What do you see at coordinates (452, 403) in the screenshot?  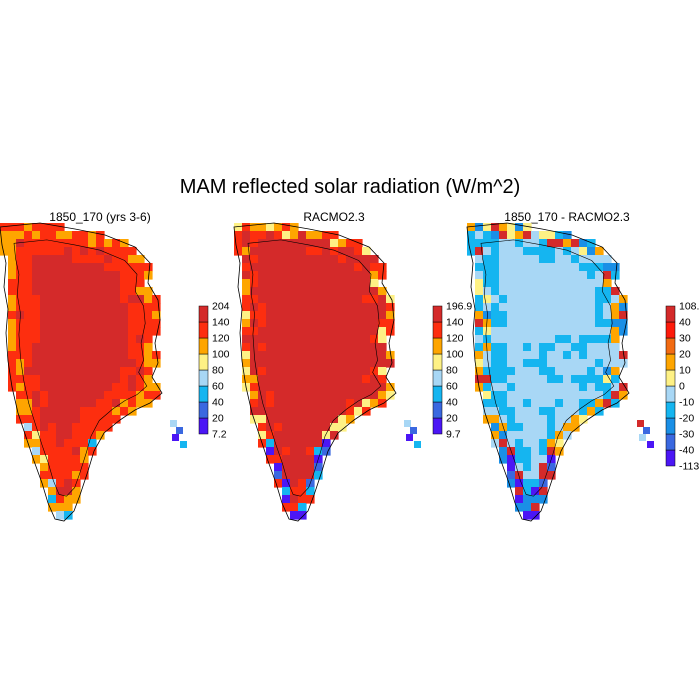 I see `colorbar-tick-label: 40` at bounding box center [452, 403].